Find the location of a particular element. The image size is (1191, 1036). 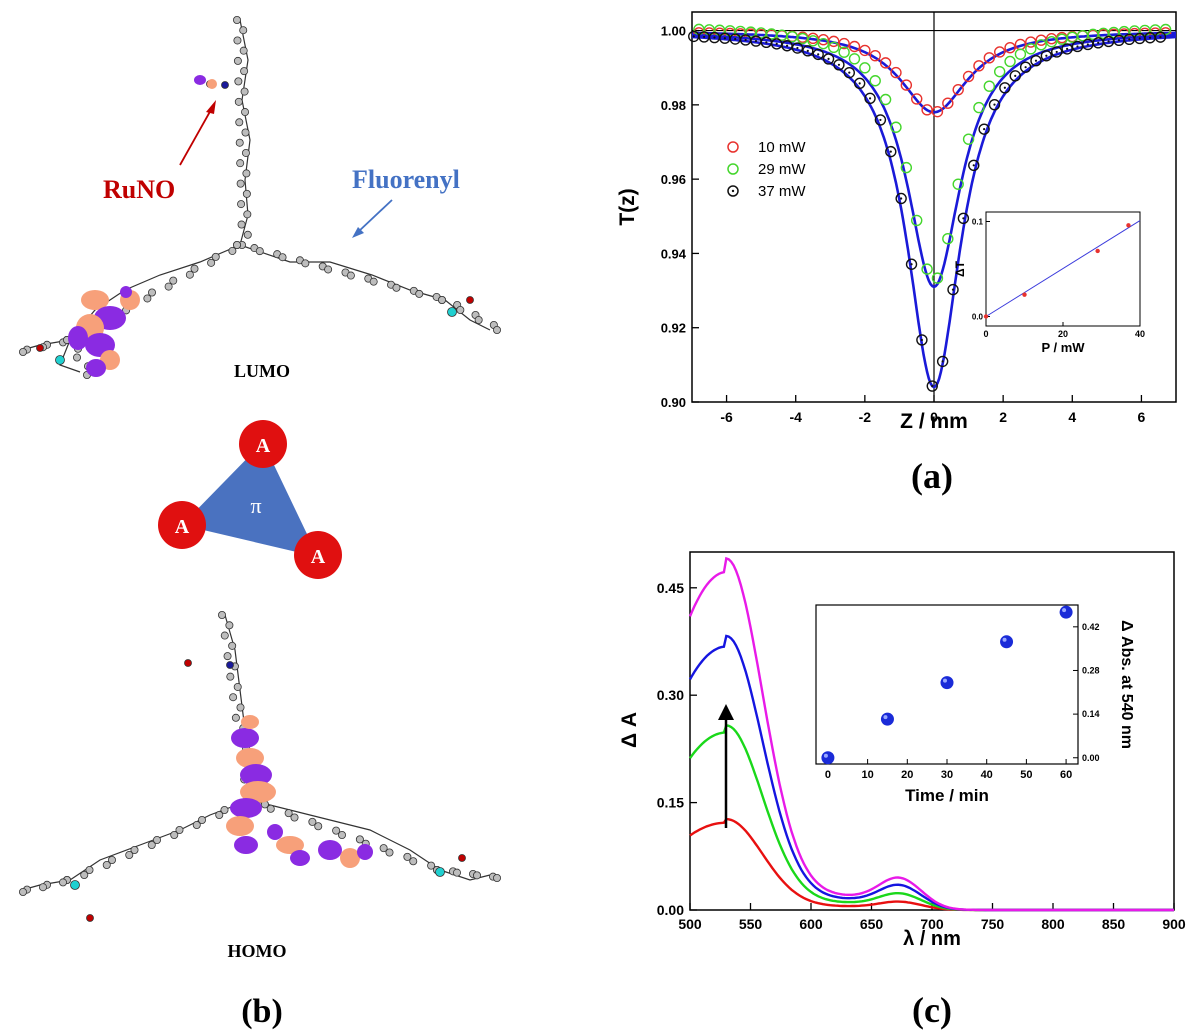

x-tick-label: 6 is located at coordinates (1142, 417).